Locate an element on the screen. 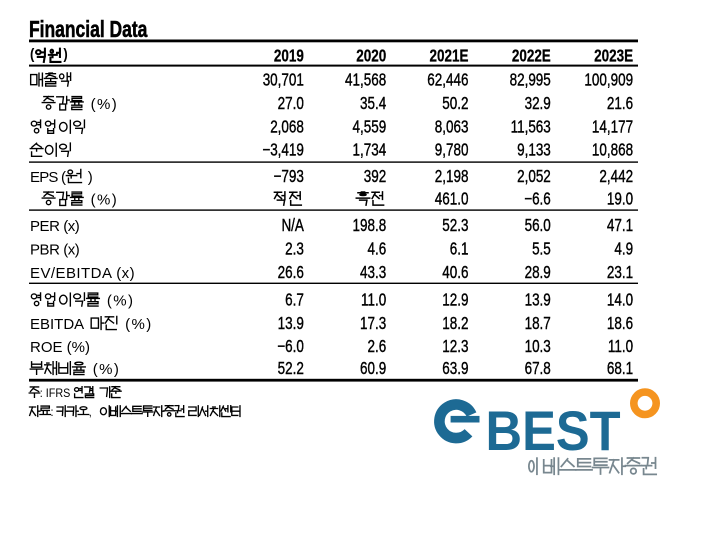 This screenshot has height=541, width=720. svg-text: 6.1 is located at coordinates (459, 249).